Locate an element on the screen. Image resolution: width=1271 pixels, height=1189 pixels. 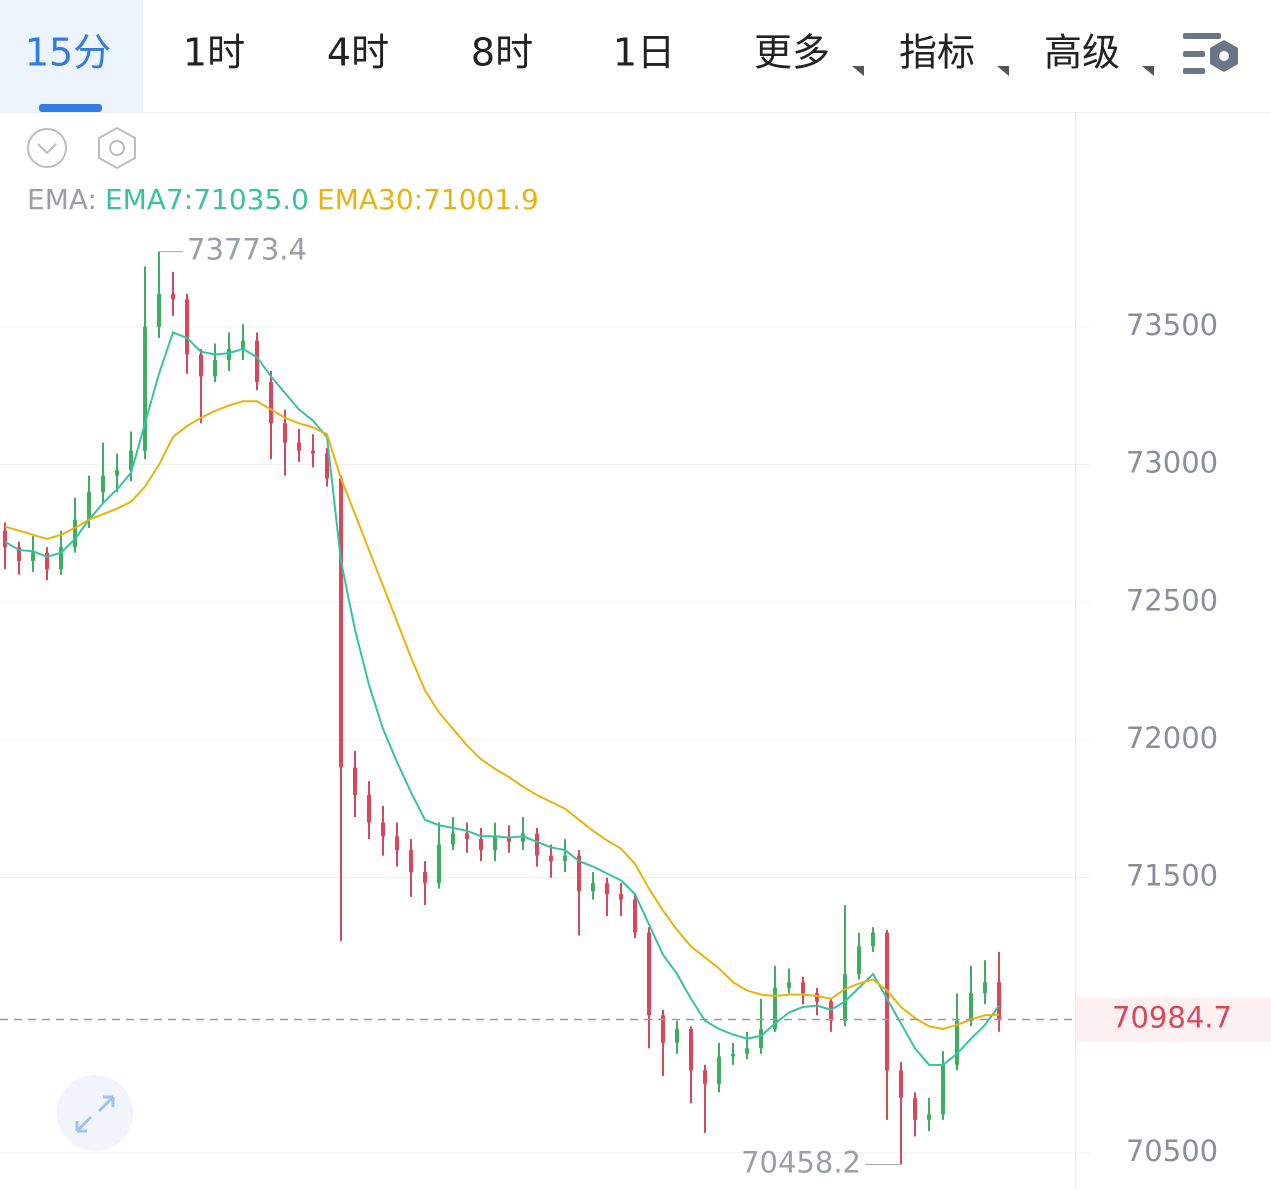
settings-hex-icon is located at coordinates (117, 148).